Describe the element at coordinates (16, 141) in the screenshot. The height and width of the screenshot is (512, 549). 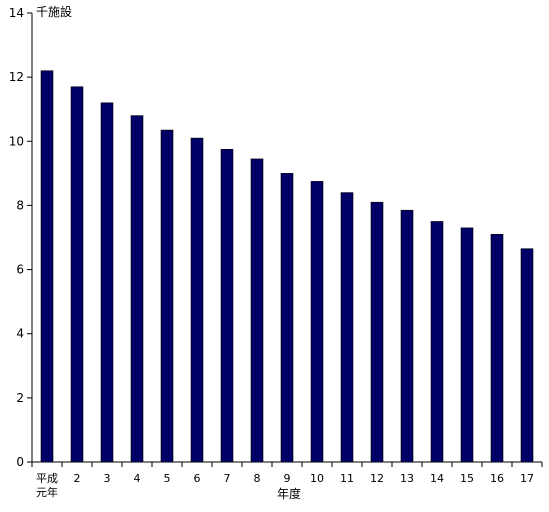
I see `y-tick-label: 10` at that location.